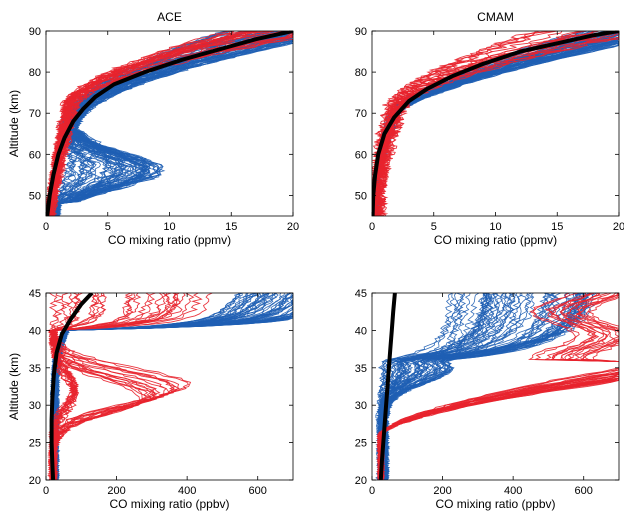  I want to click on panel-title: ACE, so click(169, 17).